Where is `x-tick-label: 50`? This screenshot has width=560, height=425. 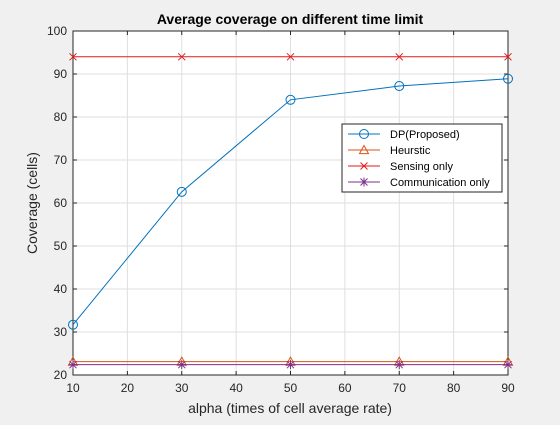 x-tick-label: 50 is located at coordinates (291, 388).